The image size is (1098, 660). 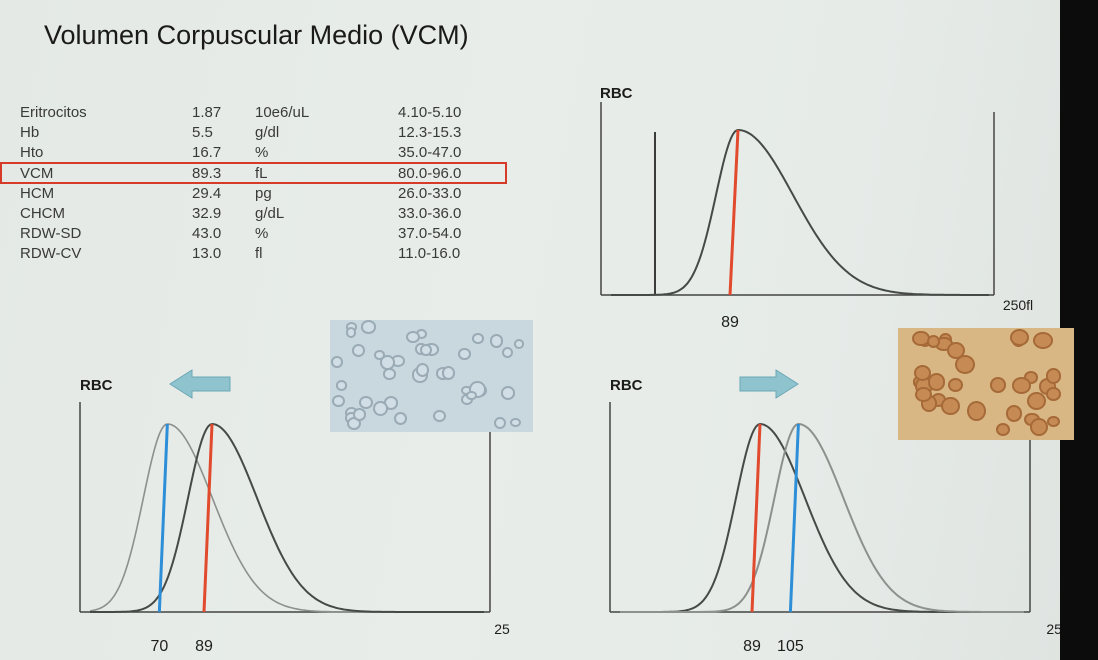 What do you see at coordinates (282, 112) in the screenshot?
I see `lab-unit: 10e6/uL` at bounding box center [282, 112].